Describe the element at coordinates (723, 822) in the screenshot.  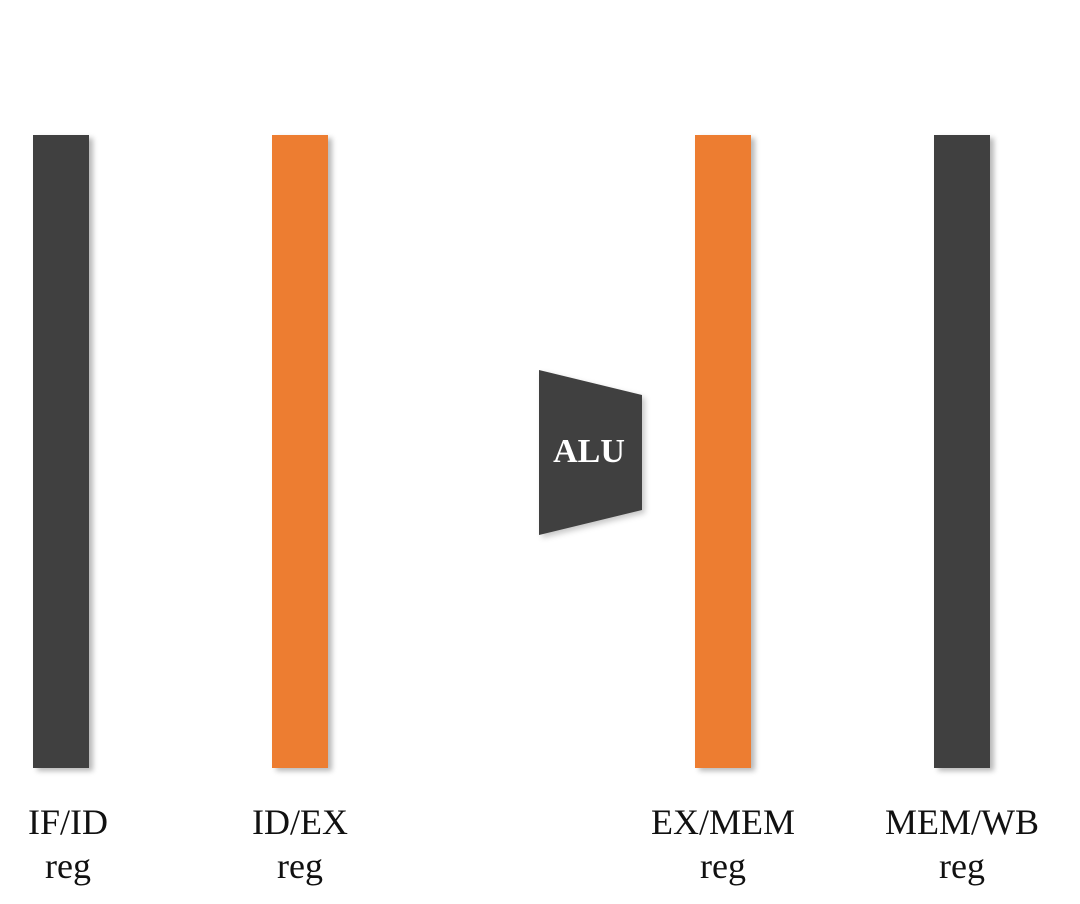
I see `register-name: EX/MEM` at that location.